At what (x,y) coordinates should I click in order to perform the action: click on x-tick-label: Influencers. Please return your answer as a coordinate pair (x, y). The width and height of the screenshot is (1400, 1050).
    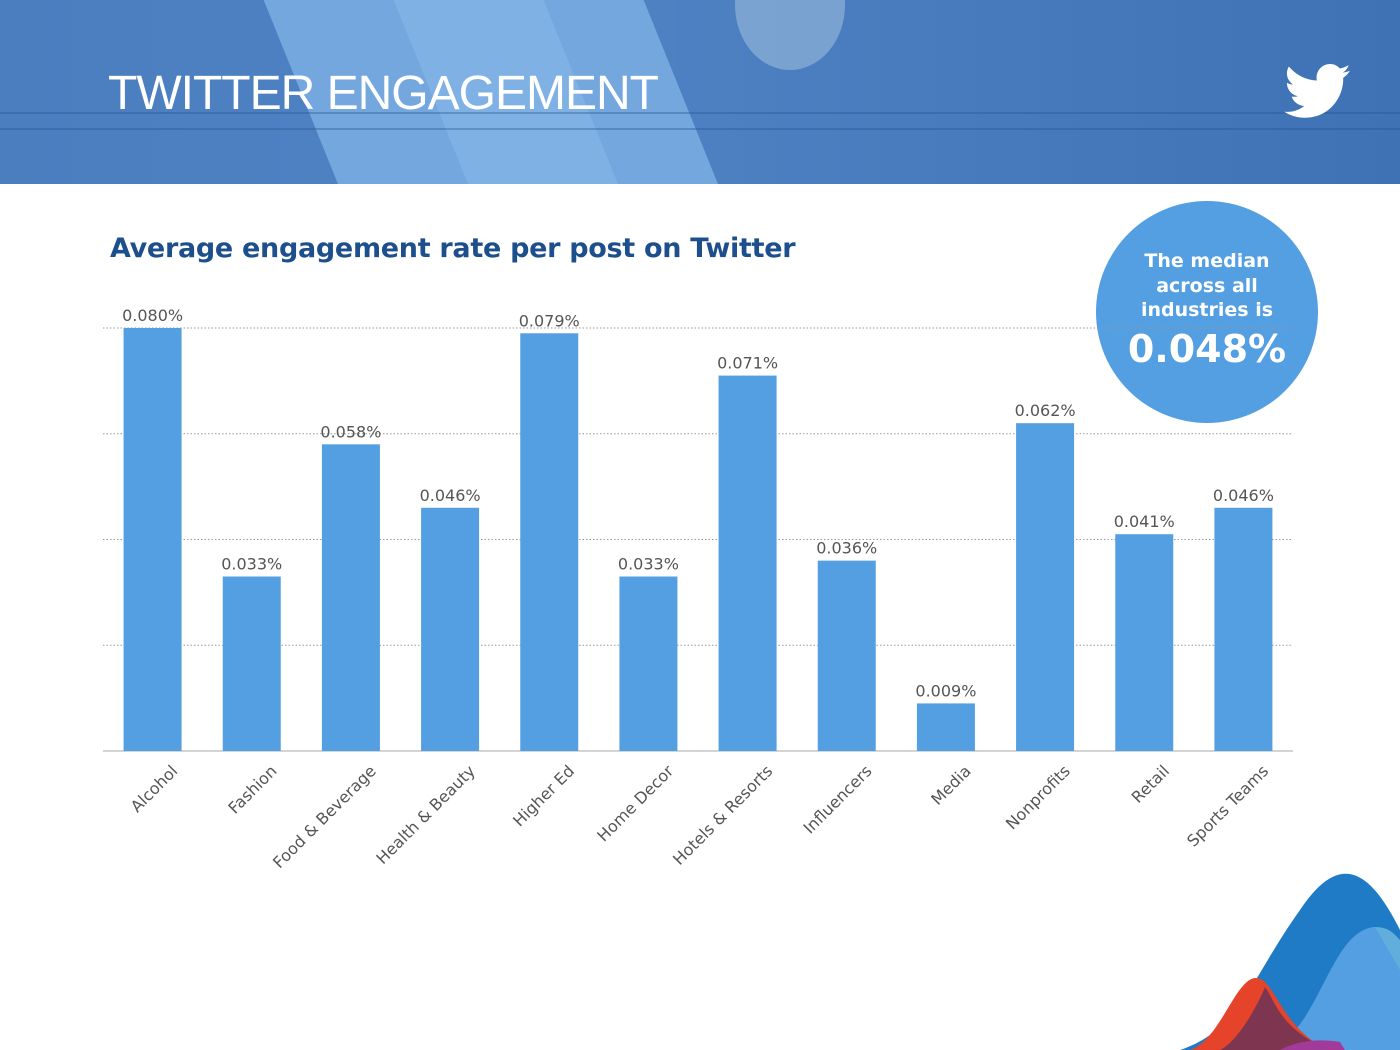
    Looking at the image, I should click on (837, 799).